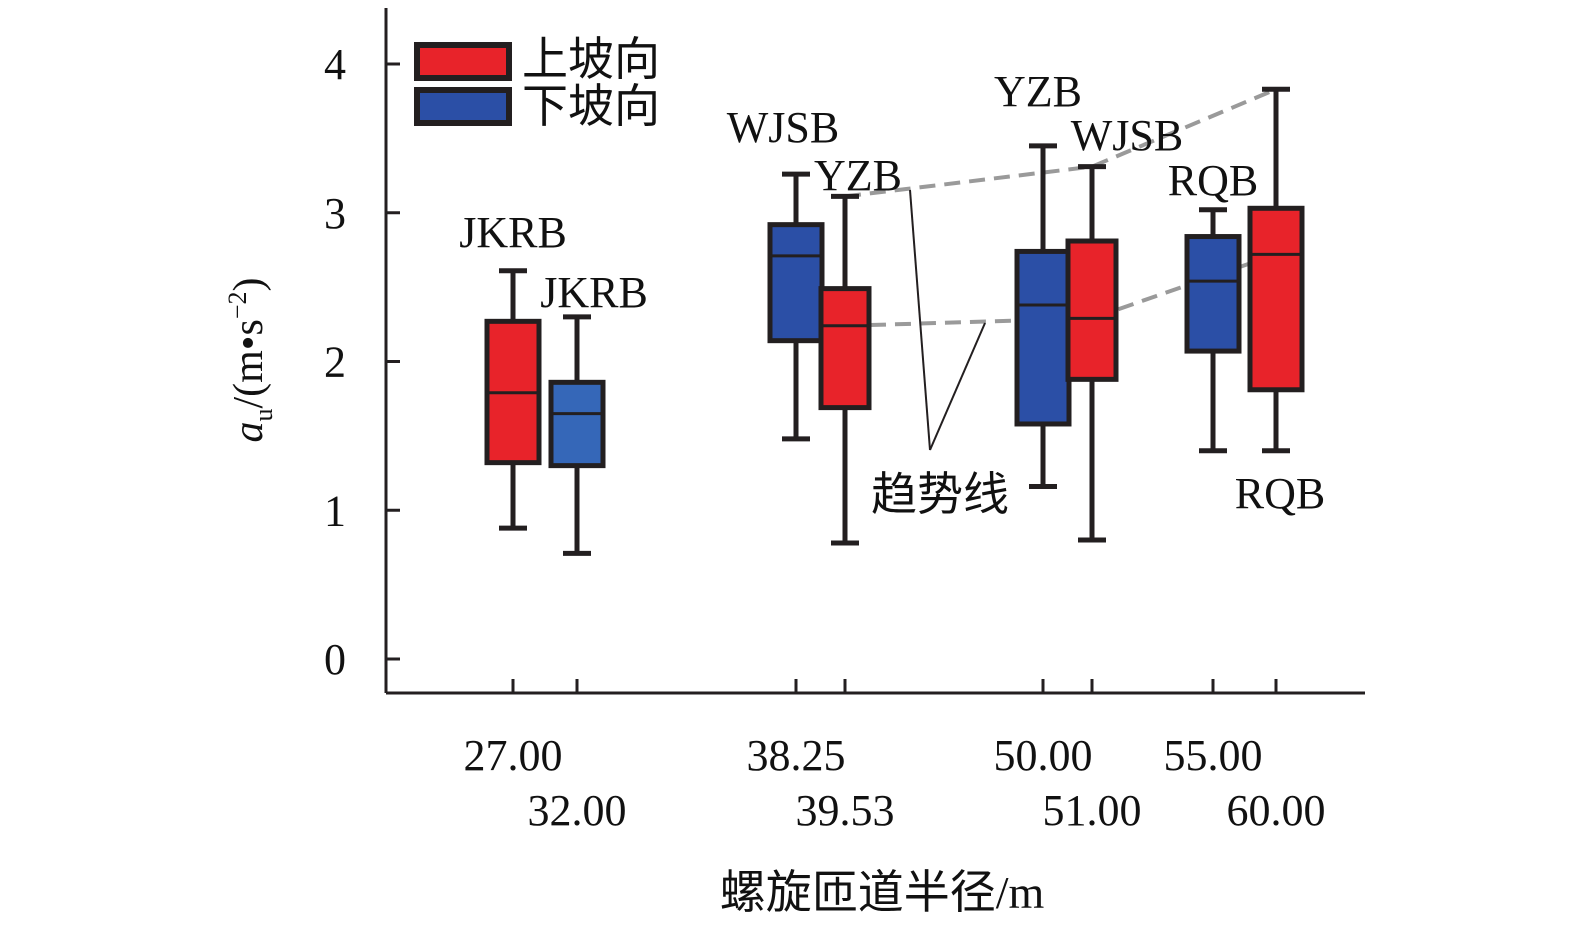 This screenshot has height=929, width=1575. I want to click on x-tick-label: 32.00, so click(577, 810).